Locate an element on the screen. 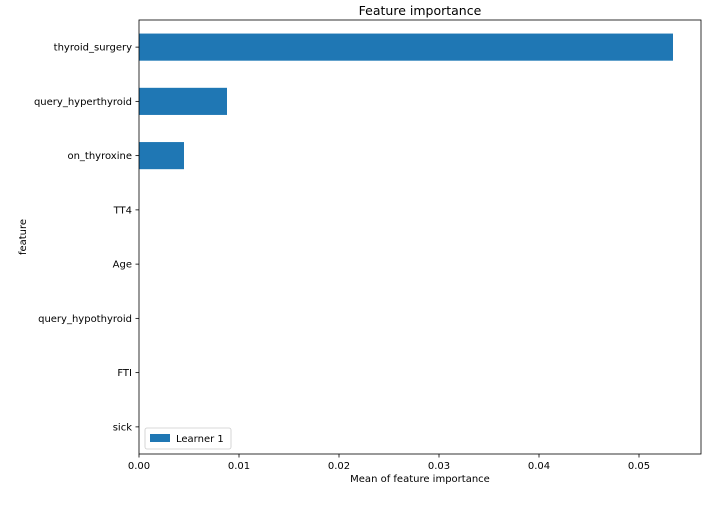 The height and width of the screenshot is (508, 720). bar-on-thyroxine is located at coordinates (161, 156).